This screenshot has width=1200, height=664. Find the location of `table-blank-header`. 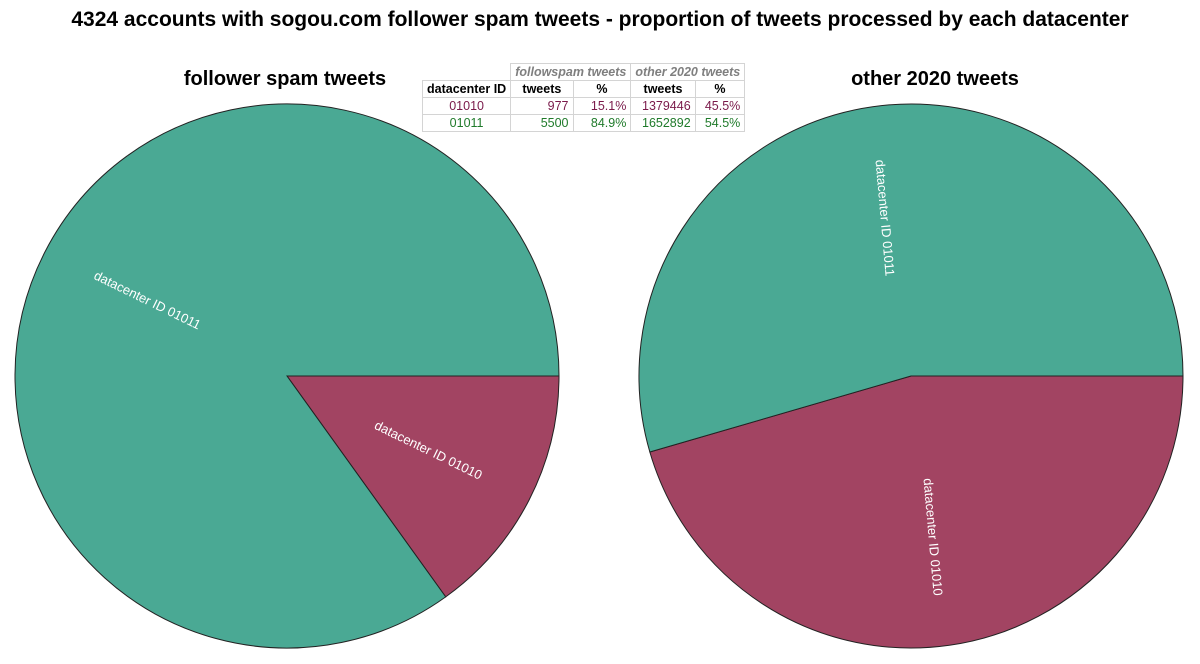

table-blank-header is located at coordinates (466, 72).